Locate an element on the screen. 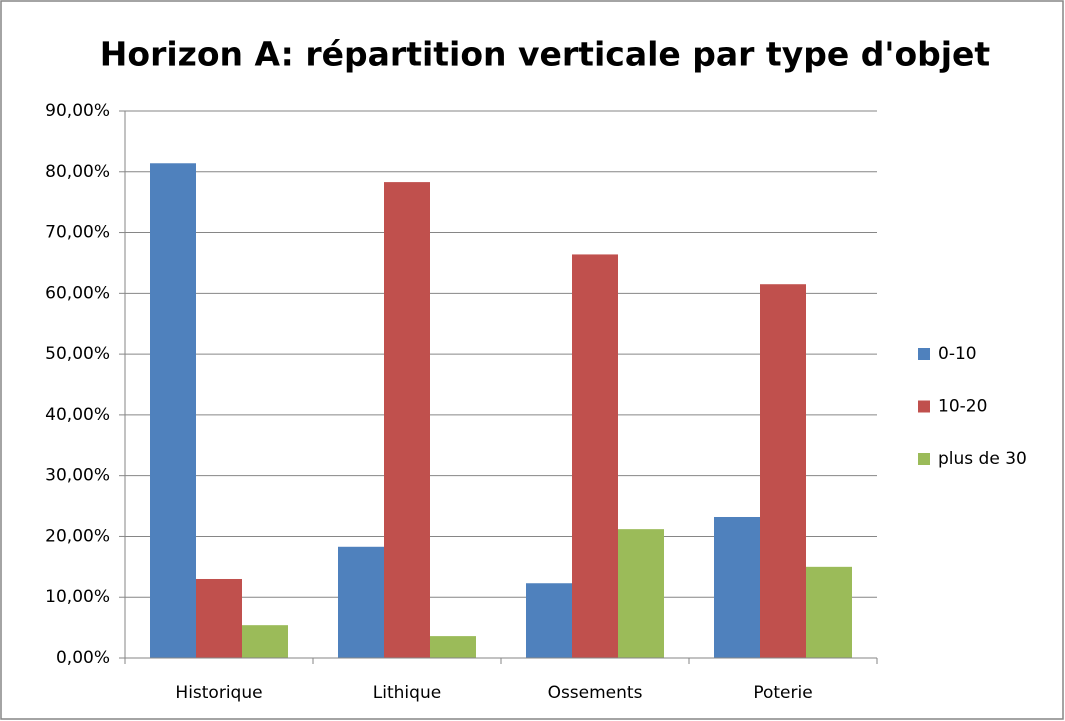  y-tick-label: 90,00% is located at coordinates (77, 111).